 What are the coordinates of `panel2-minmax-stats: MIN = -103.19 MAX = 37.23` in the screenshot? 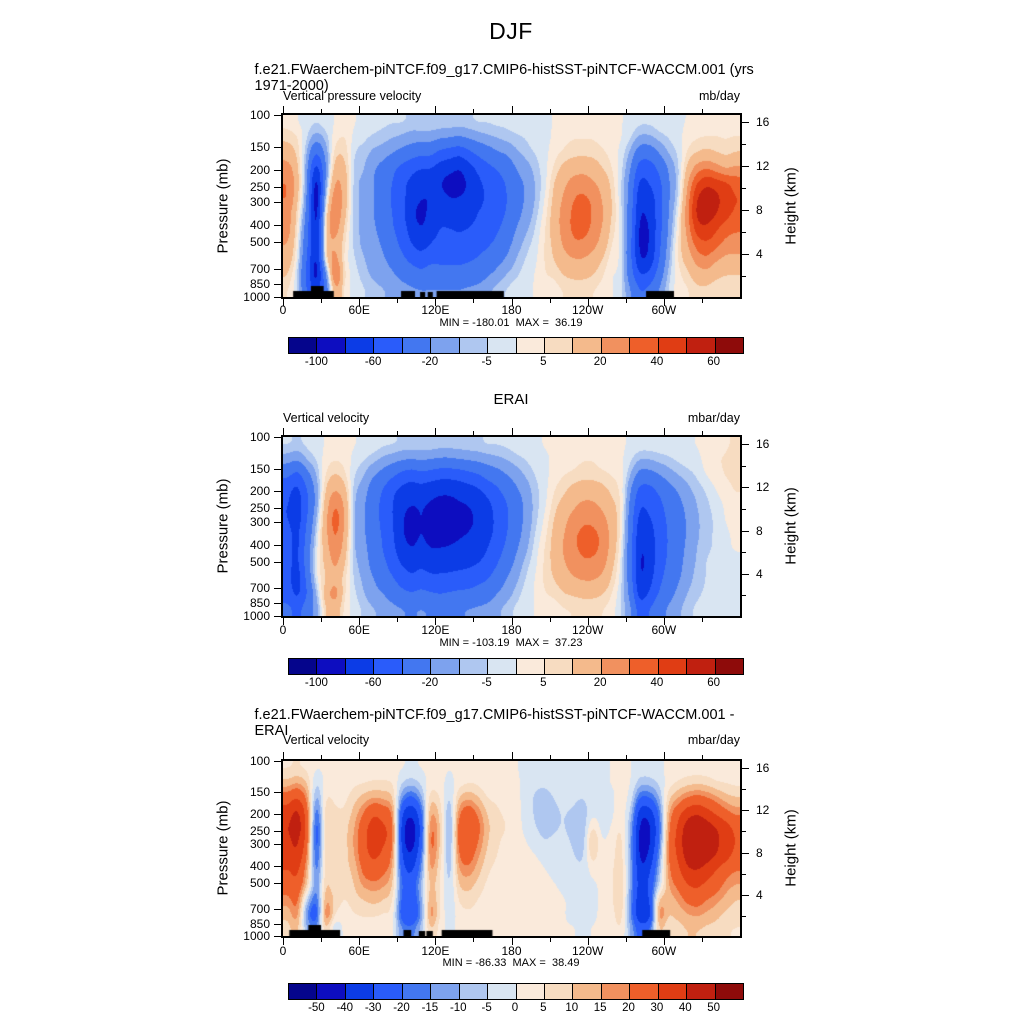 It's located at (511, 643).